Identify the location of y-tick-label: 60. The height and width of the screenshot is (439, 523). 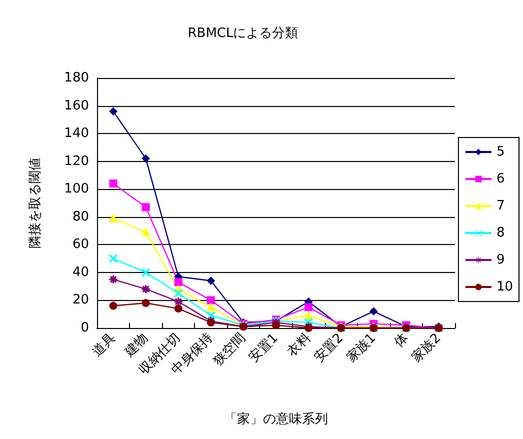
(80, 244).